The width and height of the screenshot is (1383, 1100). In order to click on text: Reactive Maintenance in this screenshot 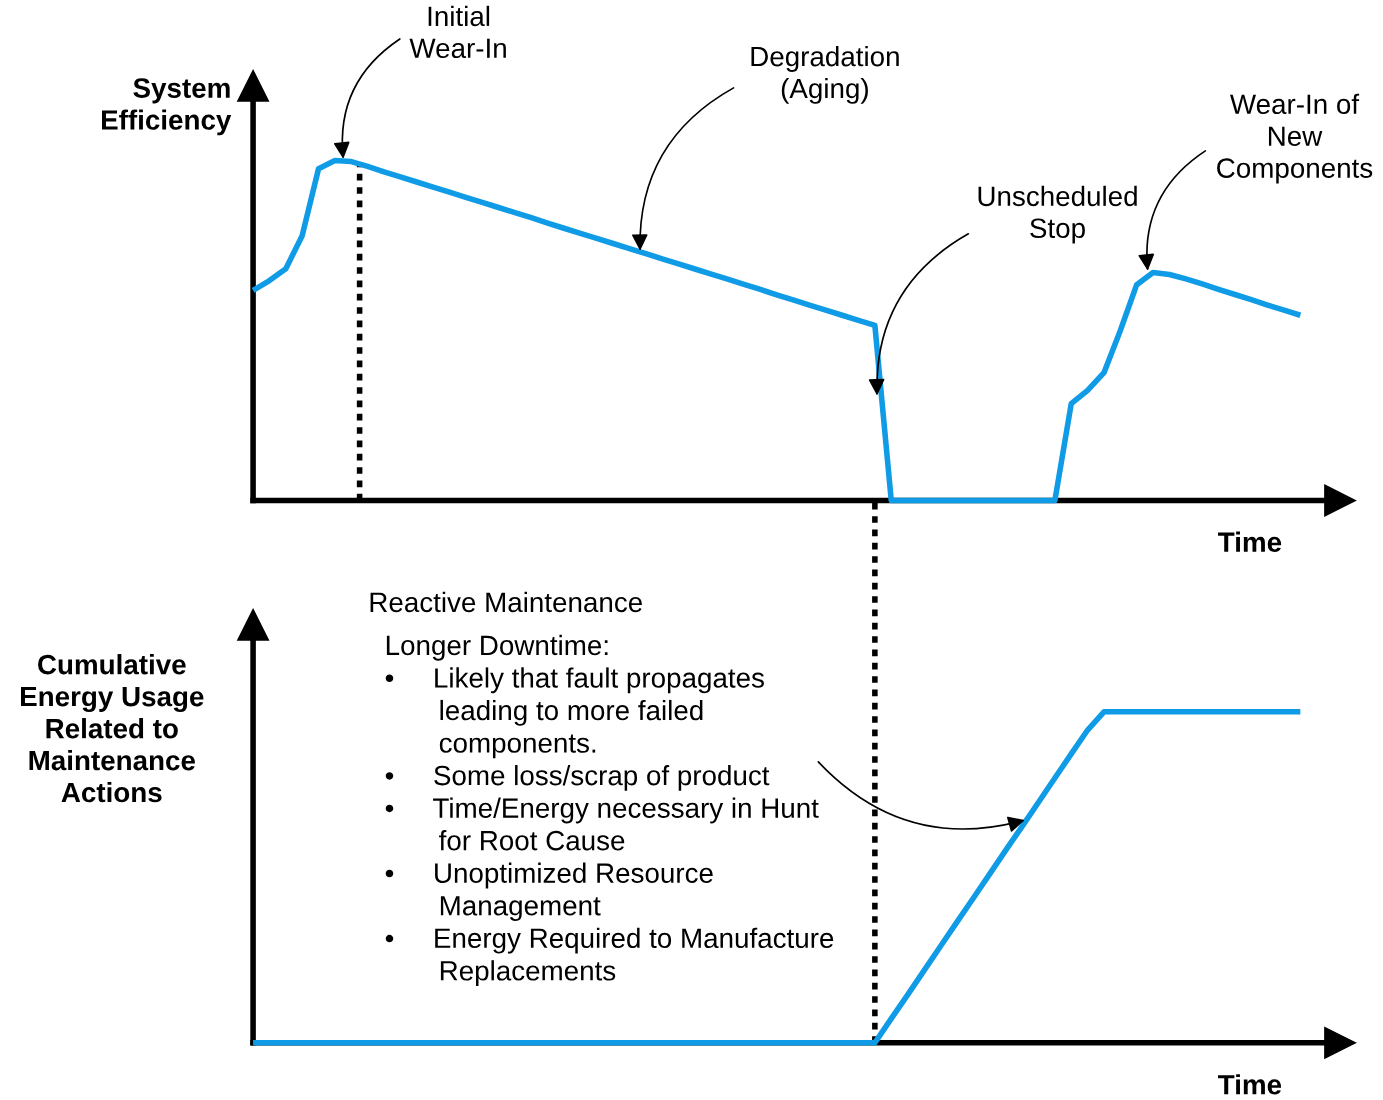, I will do `click(506, 602)`.